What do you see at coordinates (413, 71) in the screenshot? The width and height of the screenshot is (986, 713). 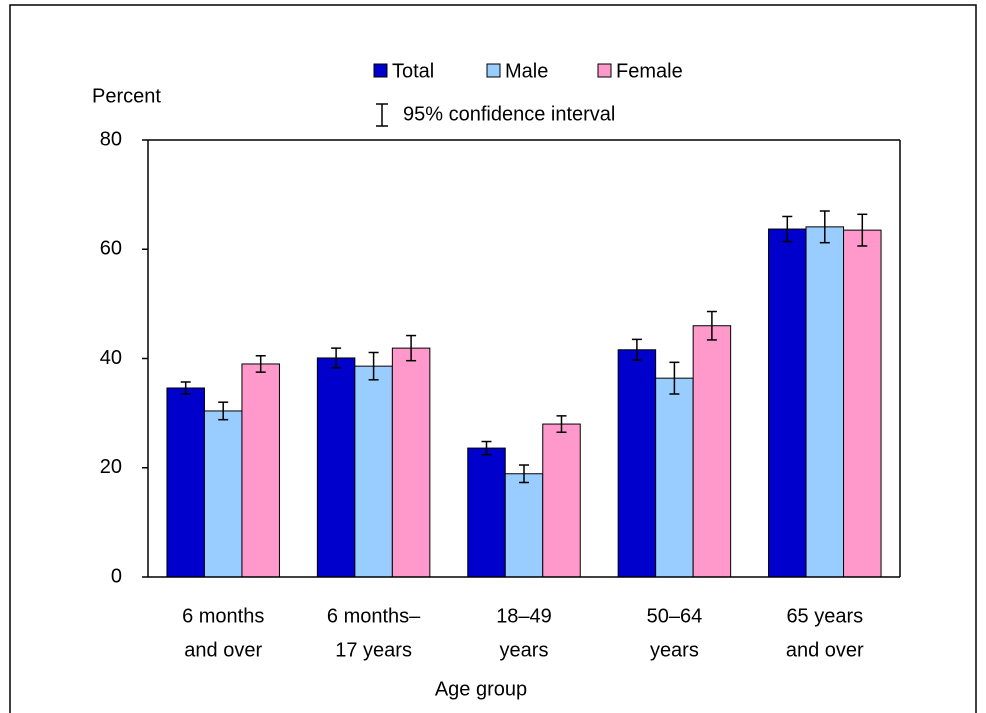 I see `legend-label: Total` at bounding box center [413, 71].